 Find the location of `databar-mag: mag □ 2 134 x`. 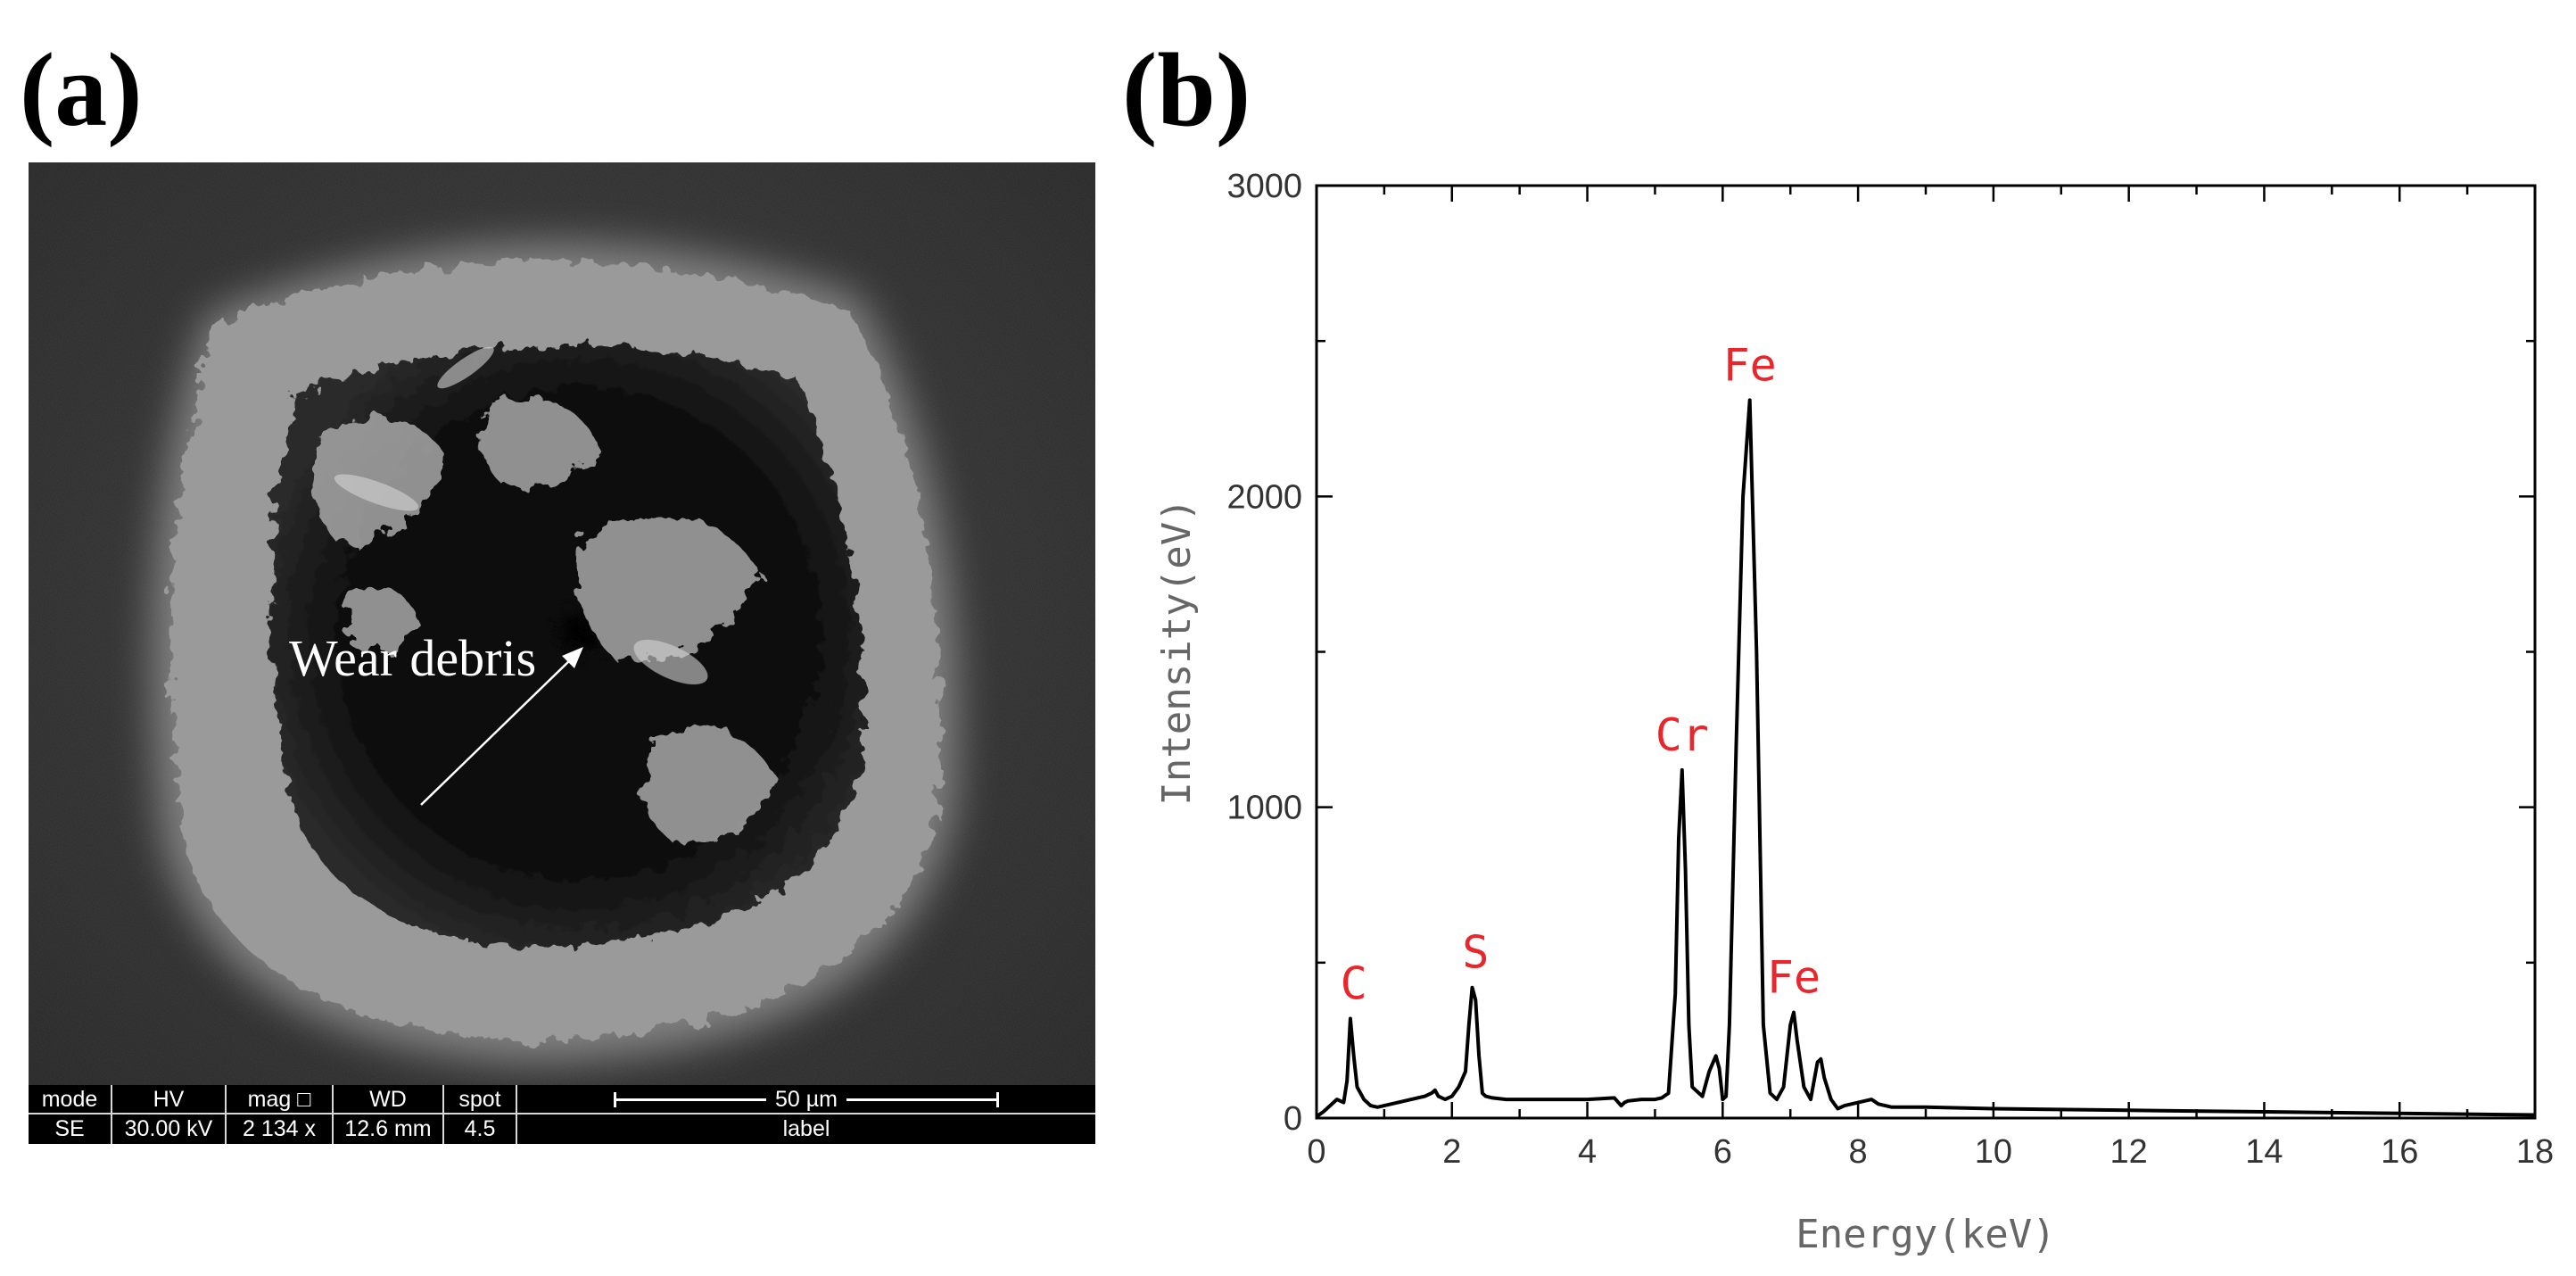

databar-mag: mag □ 2 134 x is located at coordinates (280, 1114).